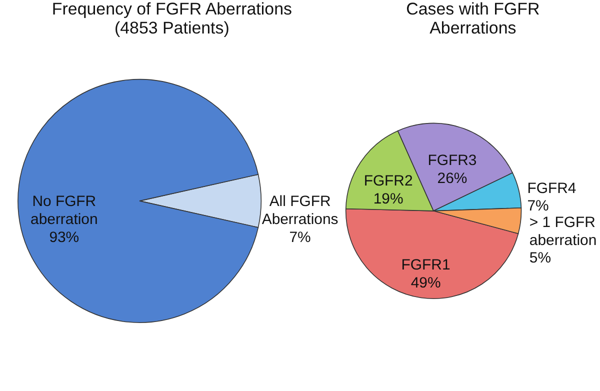 The width and height of the screenshot is (600, 391). What do you see at coordinates (452, 178) in the screenshot?
I see `data-label: 26%` at bounding box center [452, 178].